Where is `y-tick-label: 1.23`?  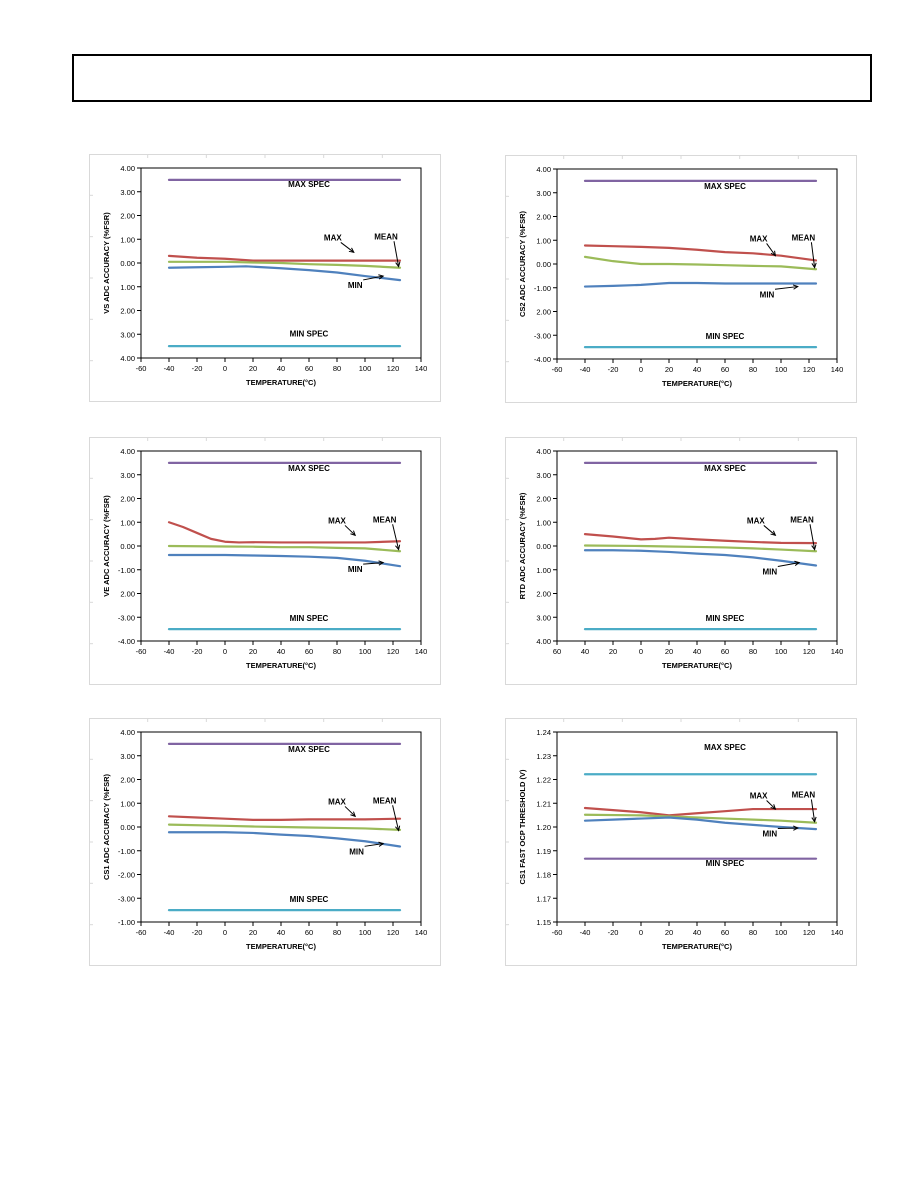 y-tick-label: 1.23 is located at coordinates (543, 756).